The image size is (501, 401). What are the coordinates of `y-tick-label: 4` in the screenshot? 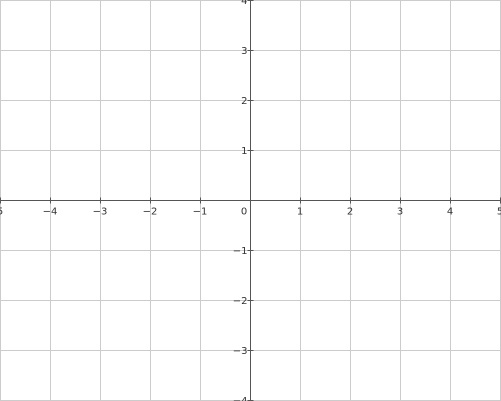 It's located at (244, 3).